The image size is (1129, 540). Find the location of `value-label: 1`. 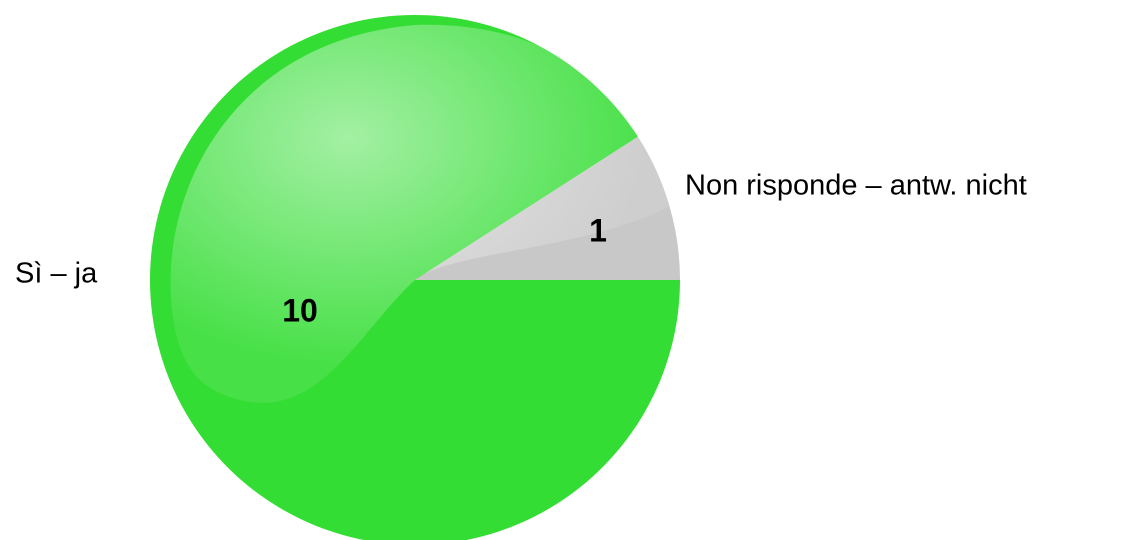

value-label: 1 is located at coordinates (598, 231).